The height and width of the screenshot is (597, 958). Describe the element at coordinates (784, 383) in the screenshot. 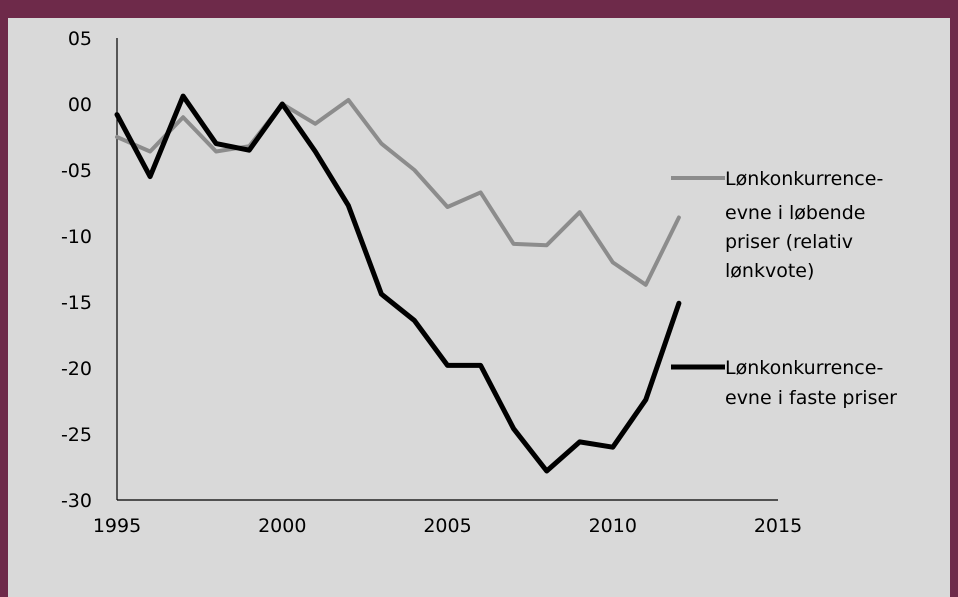

I see `legend-item-black: Lønkonkurrence- evne i faste priser` at that location.